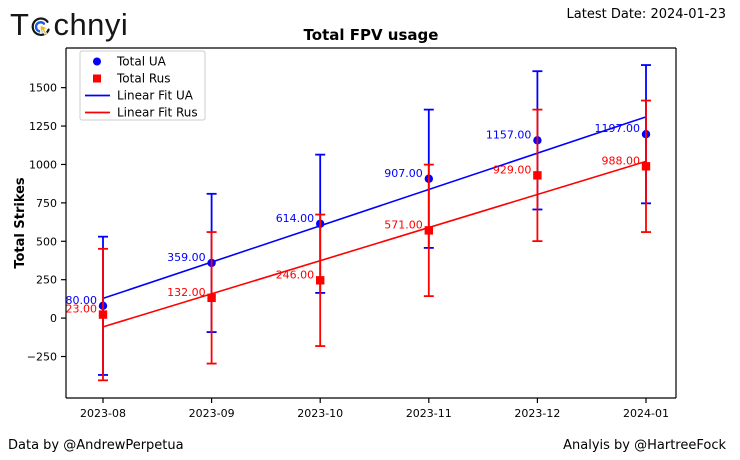 The height and width of the screenshot is (460, 740). What do you see at coordinates (82, 309) in the screenshot?
I see `data-point-value-label: 23.00` at bounding box center [82, 309].